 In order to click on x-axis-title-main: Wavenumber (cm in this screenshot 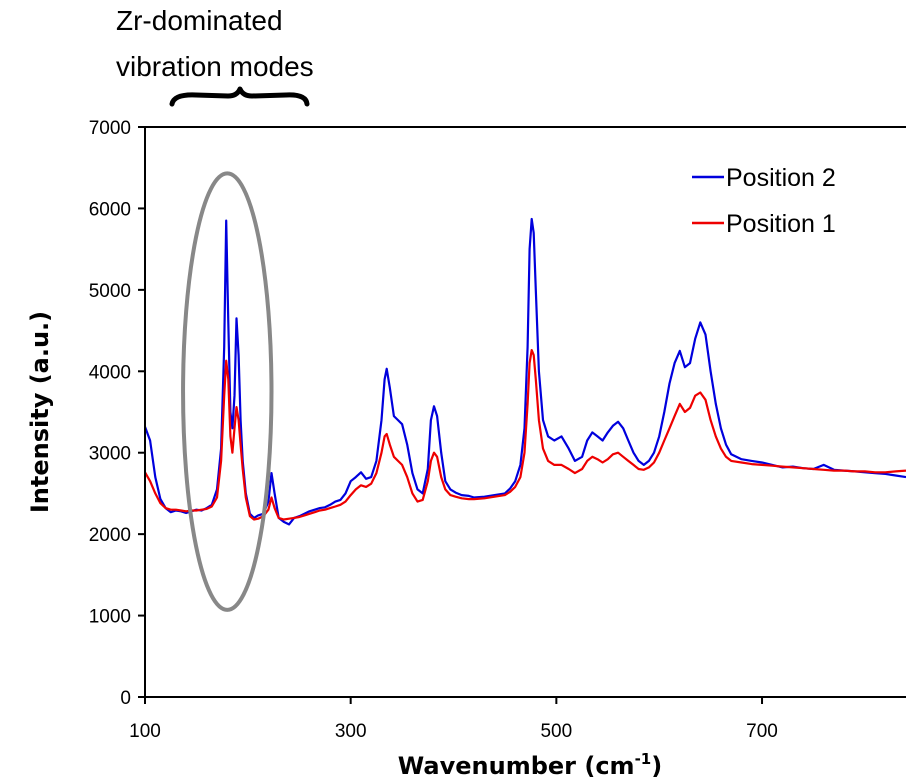, I will do `click(516, 766)`.